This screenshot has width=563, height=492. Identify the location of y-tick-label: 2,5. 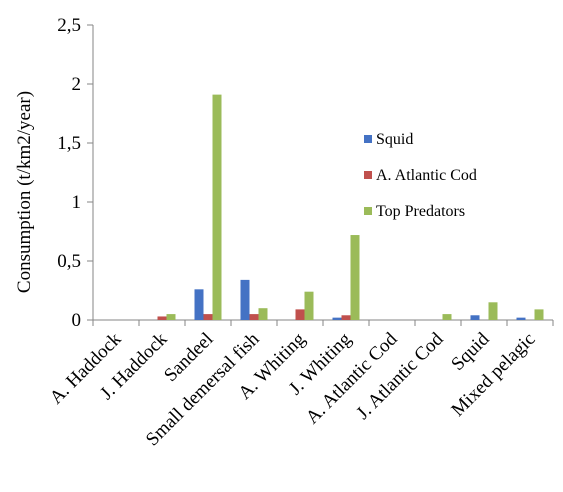
(69, 25).